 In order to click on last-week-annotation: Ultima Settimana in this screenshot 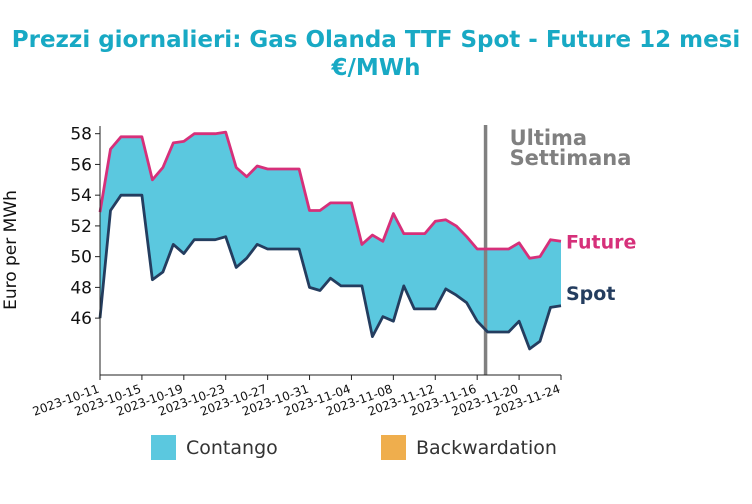, I will do `click(557, 250)`.